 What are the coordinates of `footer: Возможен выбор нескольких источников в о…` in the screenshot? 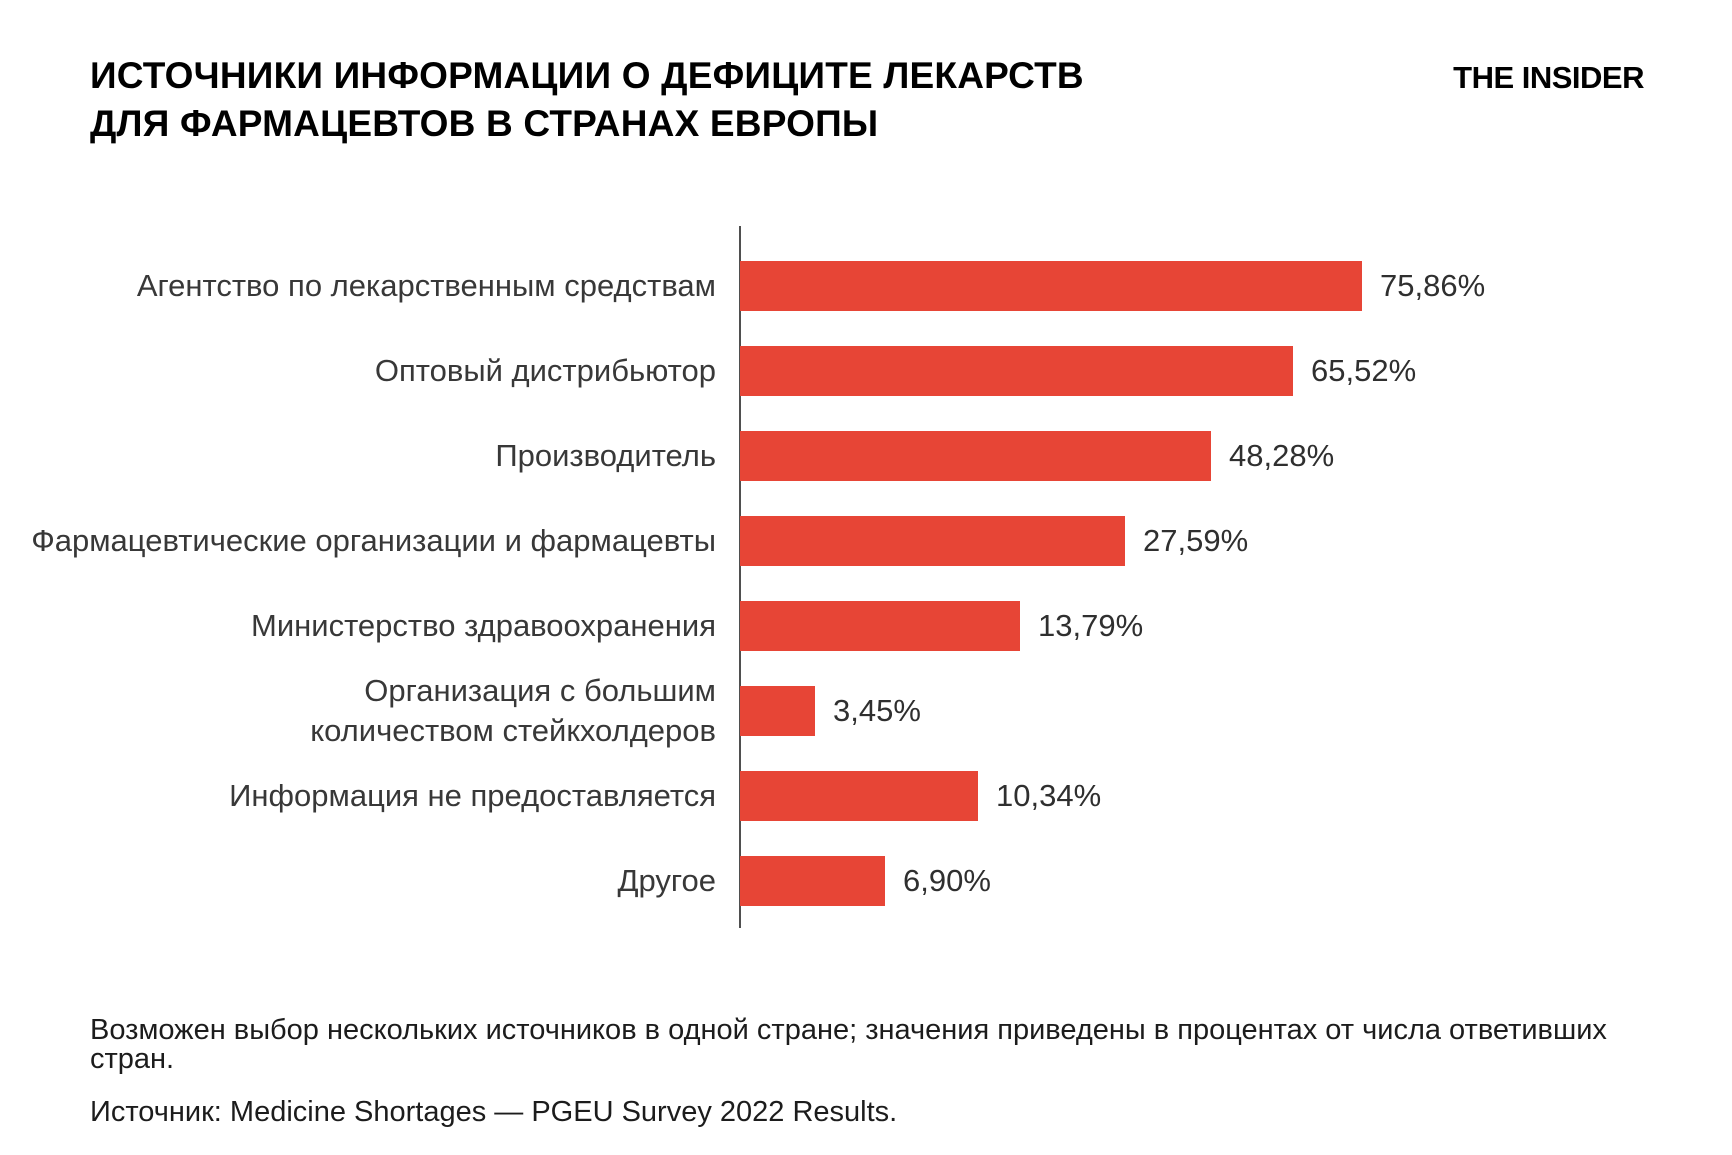 It's located at (870, 1083).